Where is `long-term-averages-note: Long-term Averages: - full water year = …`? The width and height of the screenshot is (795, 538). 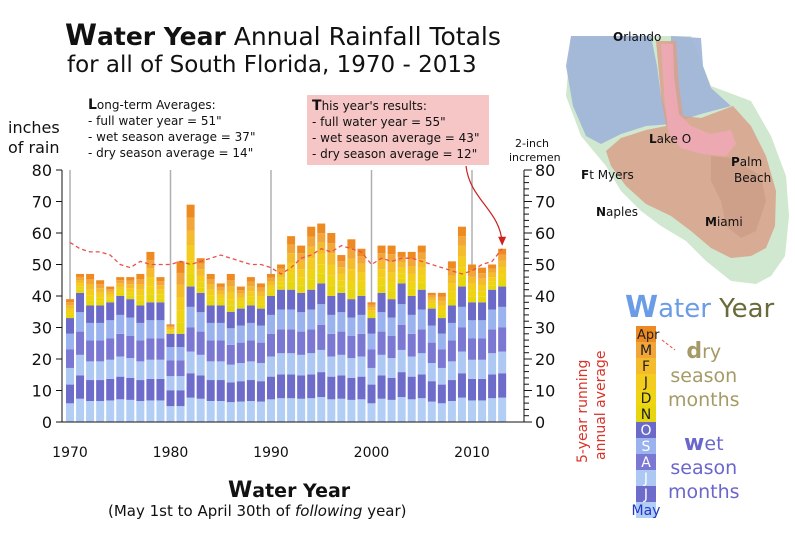 long-term-averages-note: Long-term Averages: - full water year = … is located at coordinates (172, 128).